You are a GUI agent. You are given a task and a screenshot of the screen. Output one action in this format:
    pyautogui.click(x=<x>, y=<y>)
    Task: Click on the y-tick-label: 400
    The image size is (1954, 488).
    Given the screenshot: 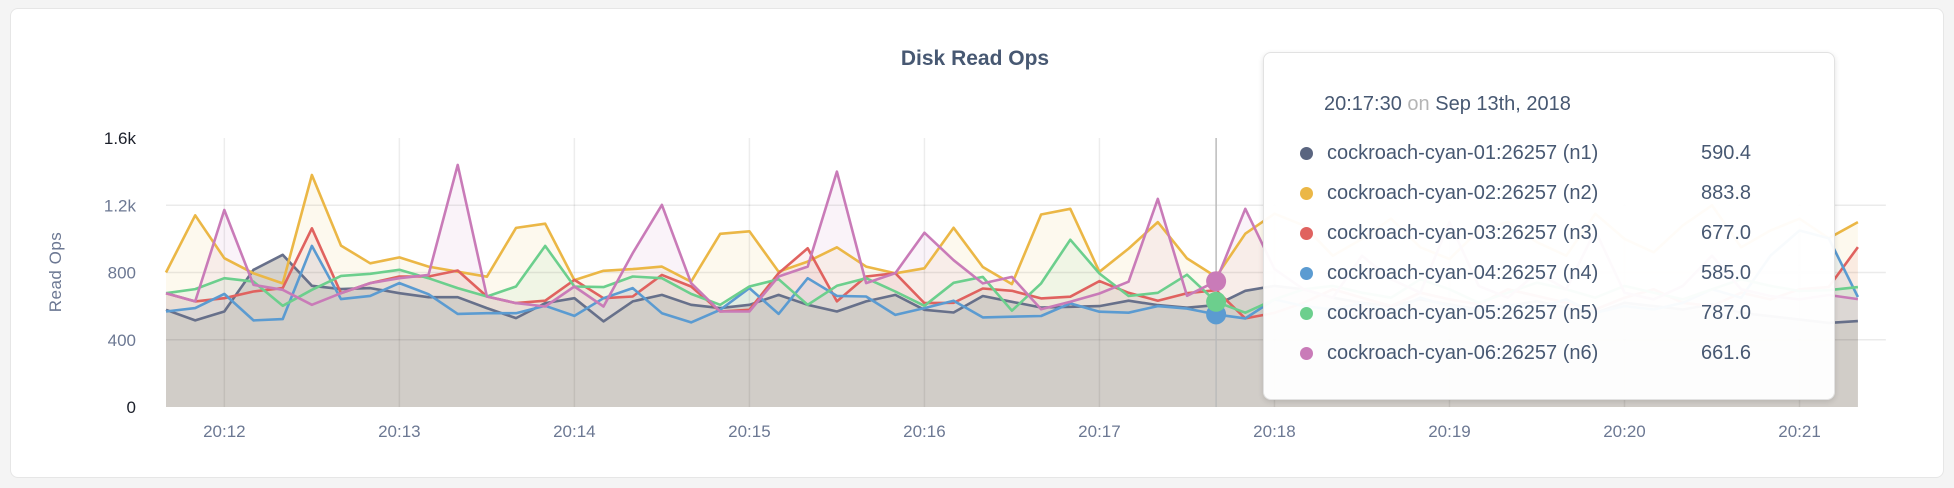 What is the action you would take?
    pyautogui.click(x=122, y=340)
    